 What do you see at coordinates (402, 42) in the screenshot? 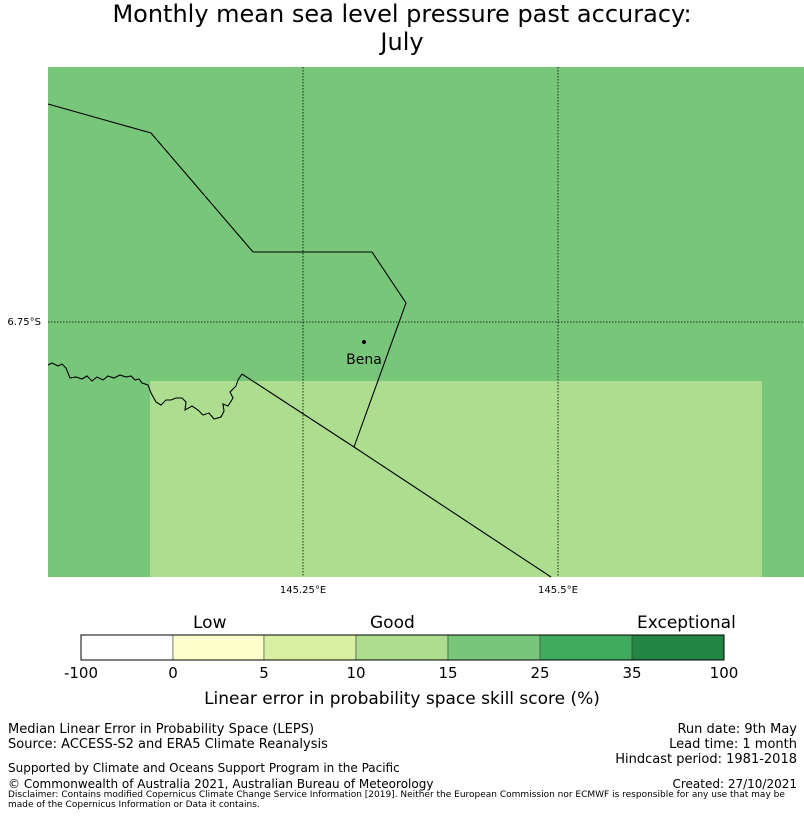
I see `title-line-2: July` at bounding box center [402, 42].